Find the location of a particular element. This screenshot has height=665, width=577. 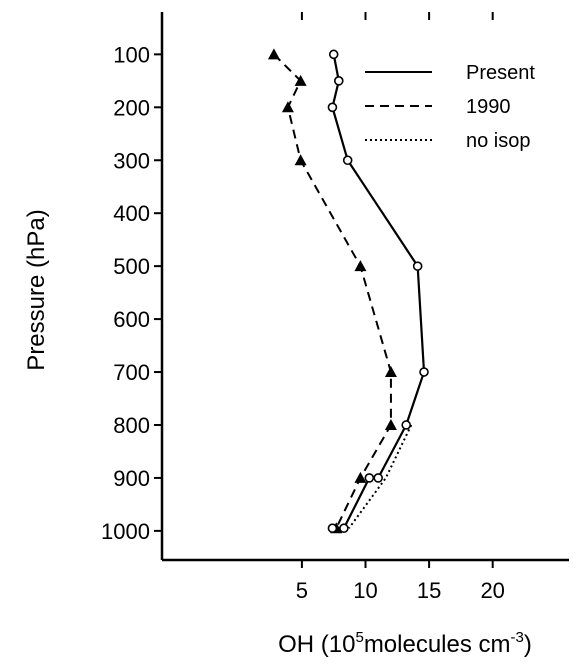

y-tick-label: 800 is located at coordinates (131, 425).